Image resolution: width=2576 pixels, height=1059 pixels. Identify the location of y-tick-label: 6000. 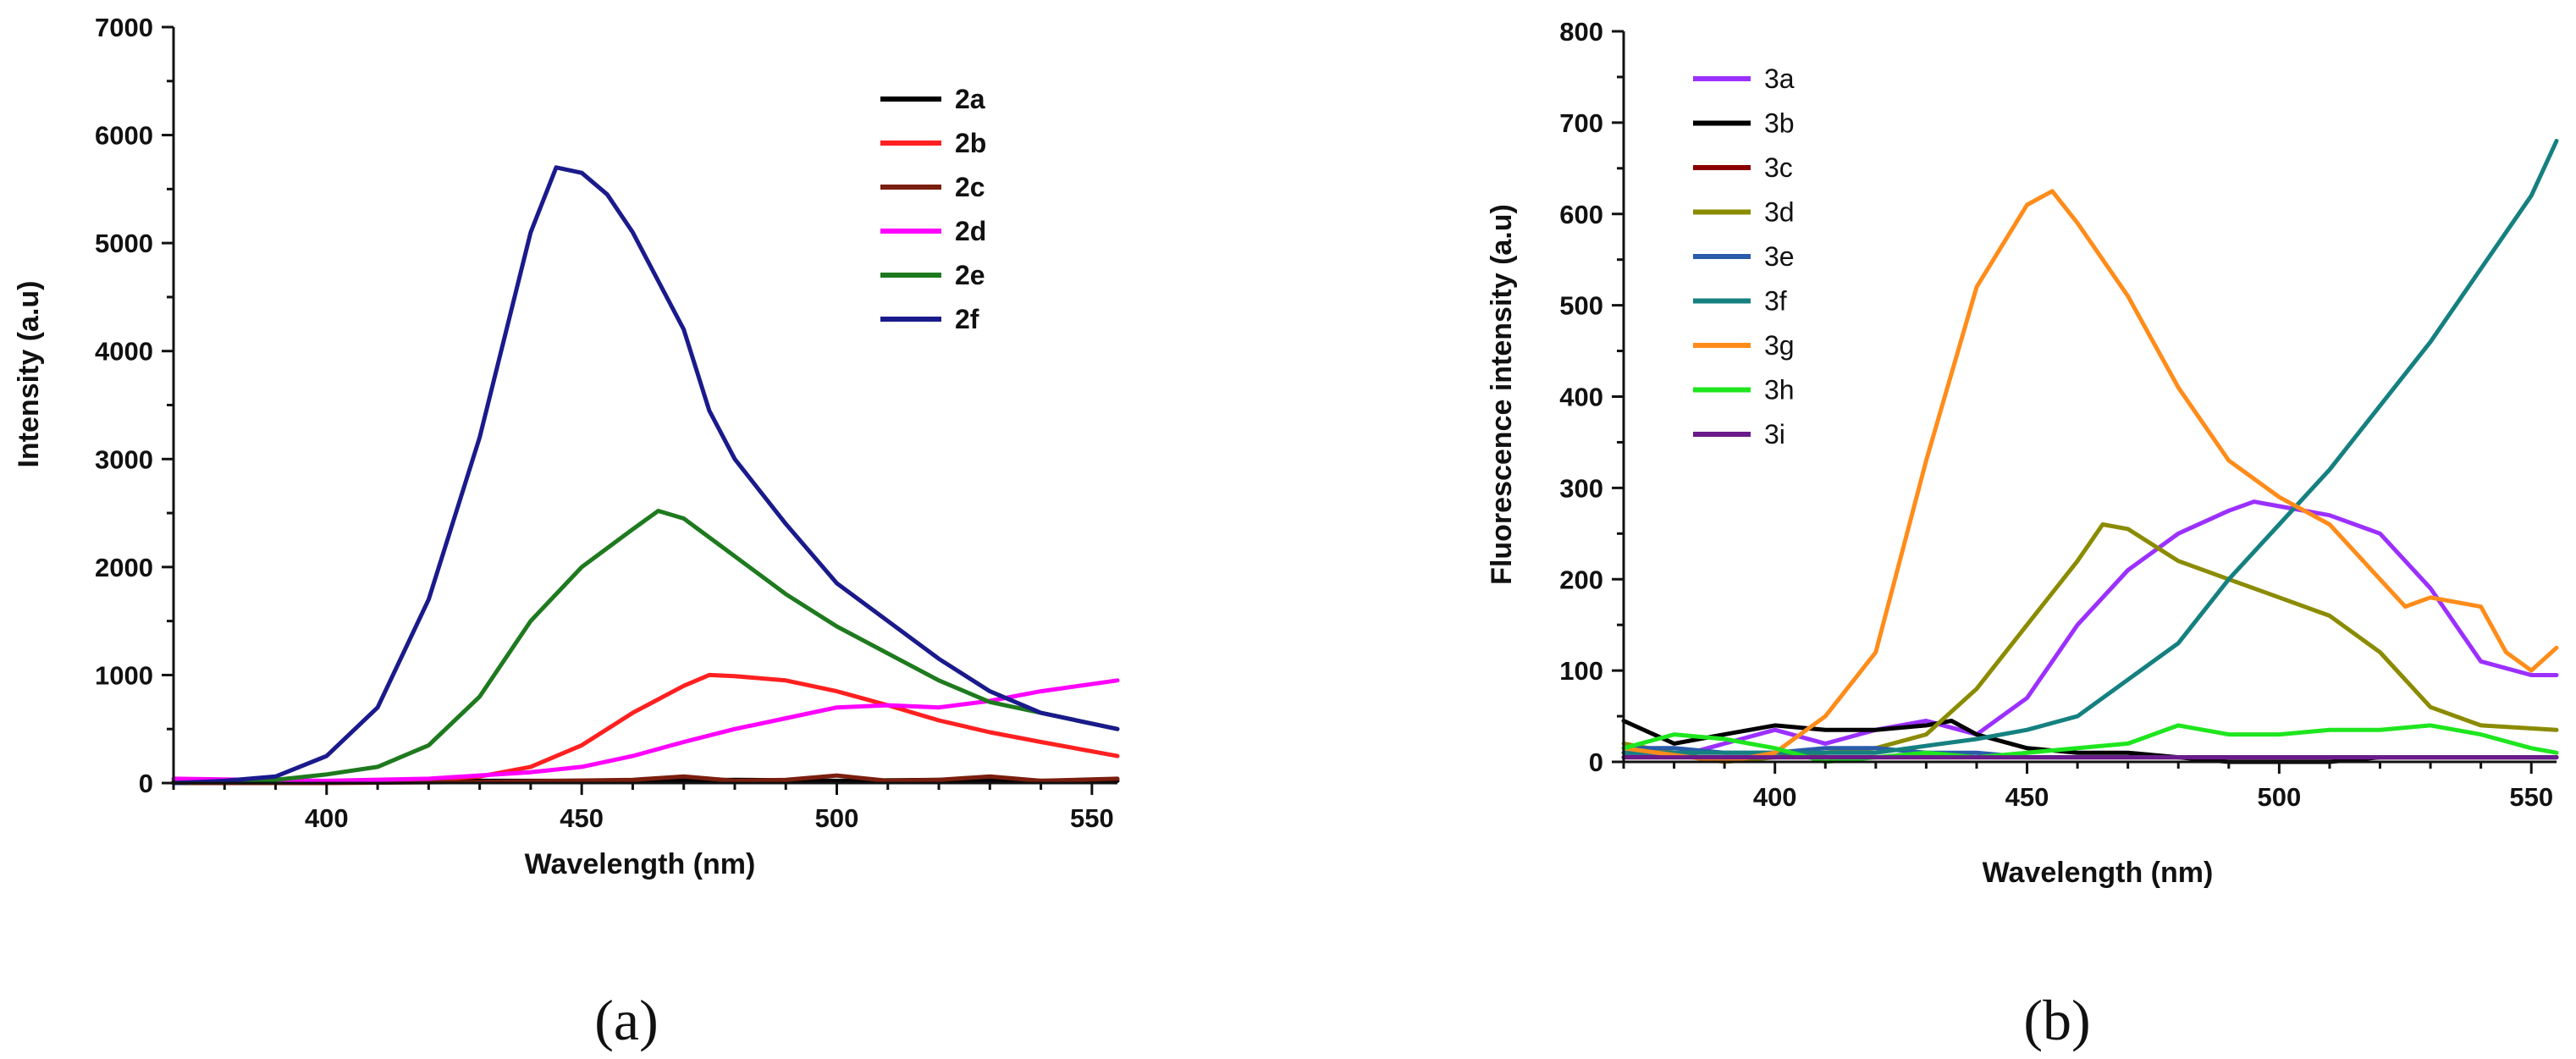
(124, 136).